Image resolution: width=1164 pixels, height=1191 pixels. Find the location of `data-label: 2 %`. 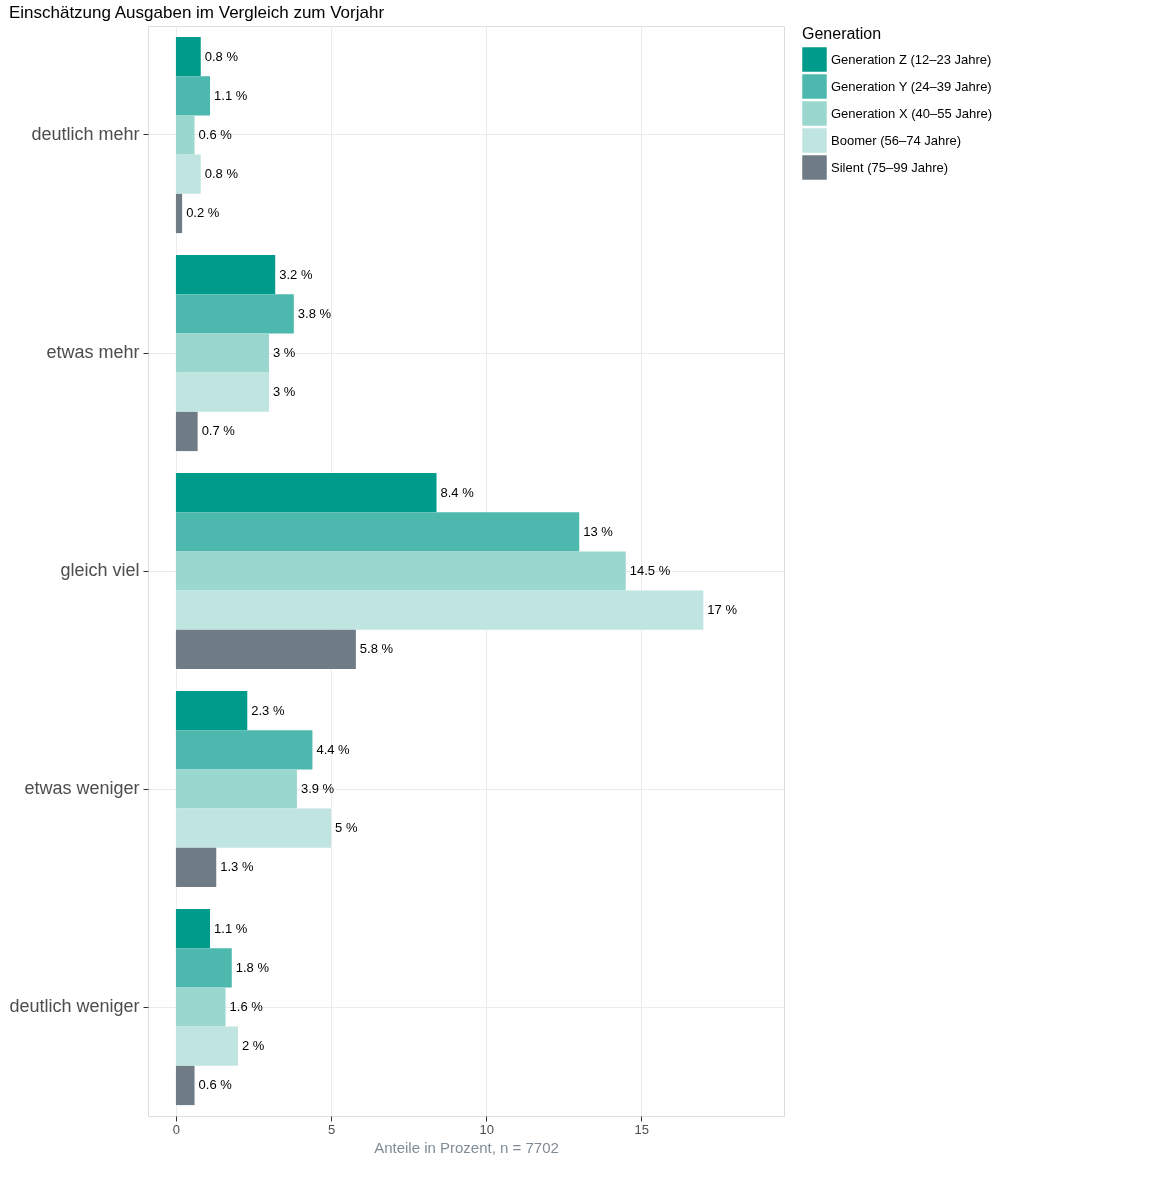

data-label: 2 % is located at coordinates (253, 1046).